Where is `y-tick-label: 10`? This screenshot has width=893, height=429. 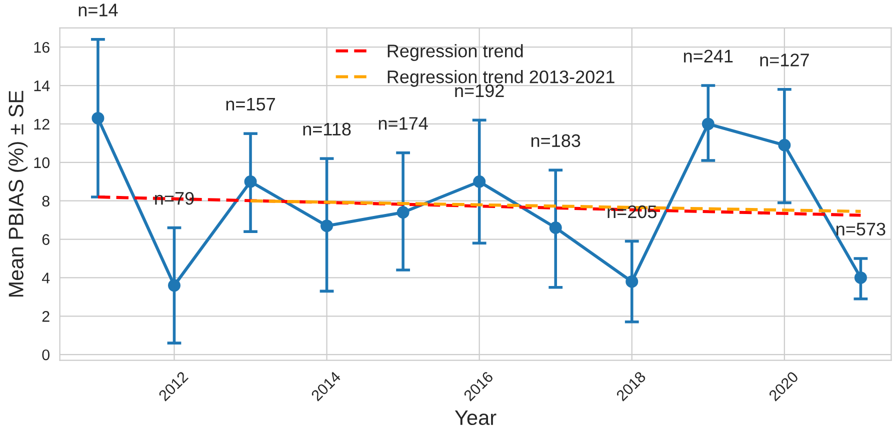 y-tick-label: 10 is located at coordinates (42, 162).